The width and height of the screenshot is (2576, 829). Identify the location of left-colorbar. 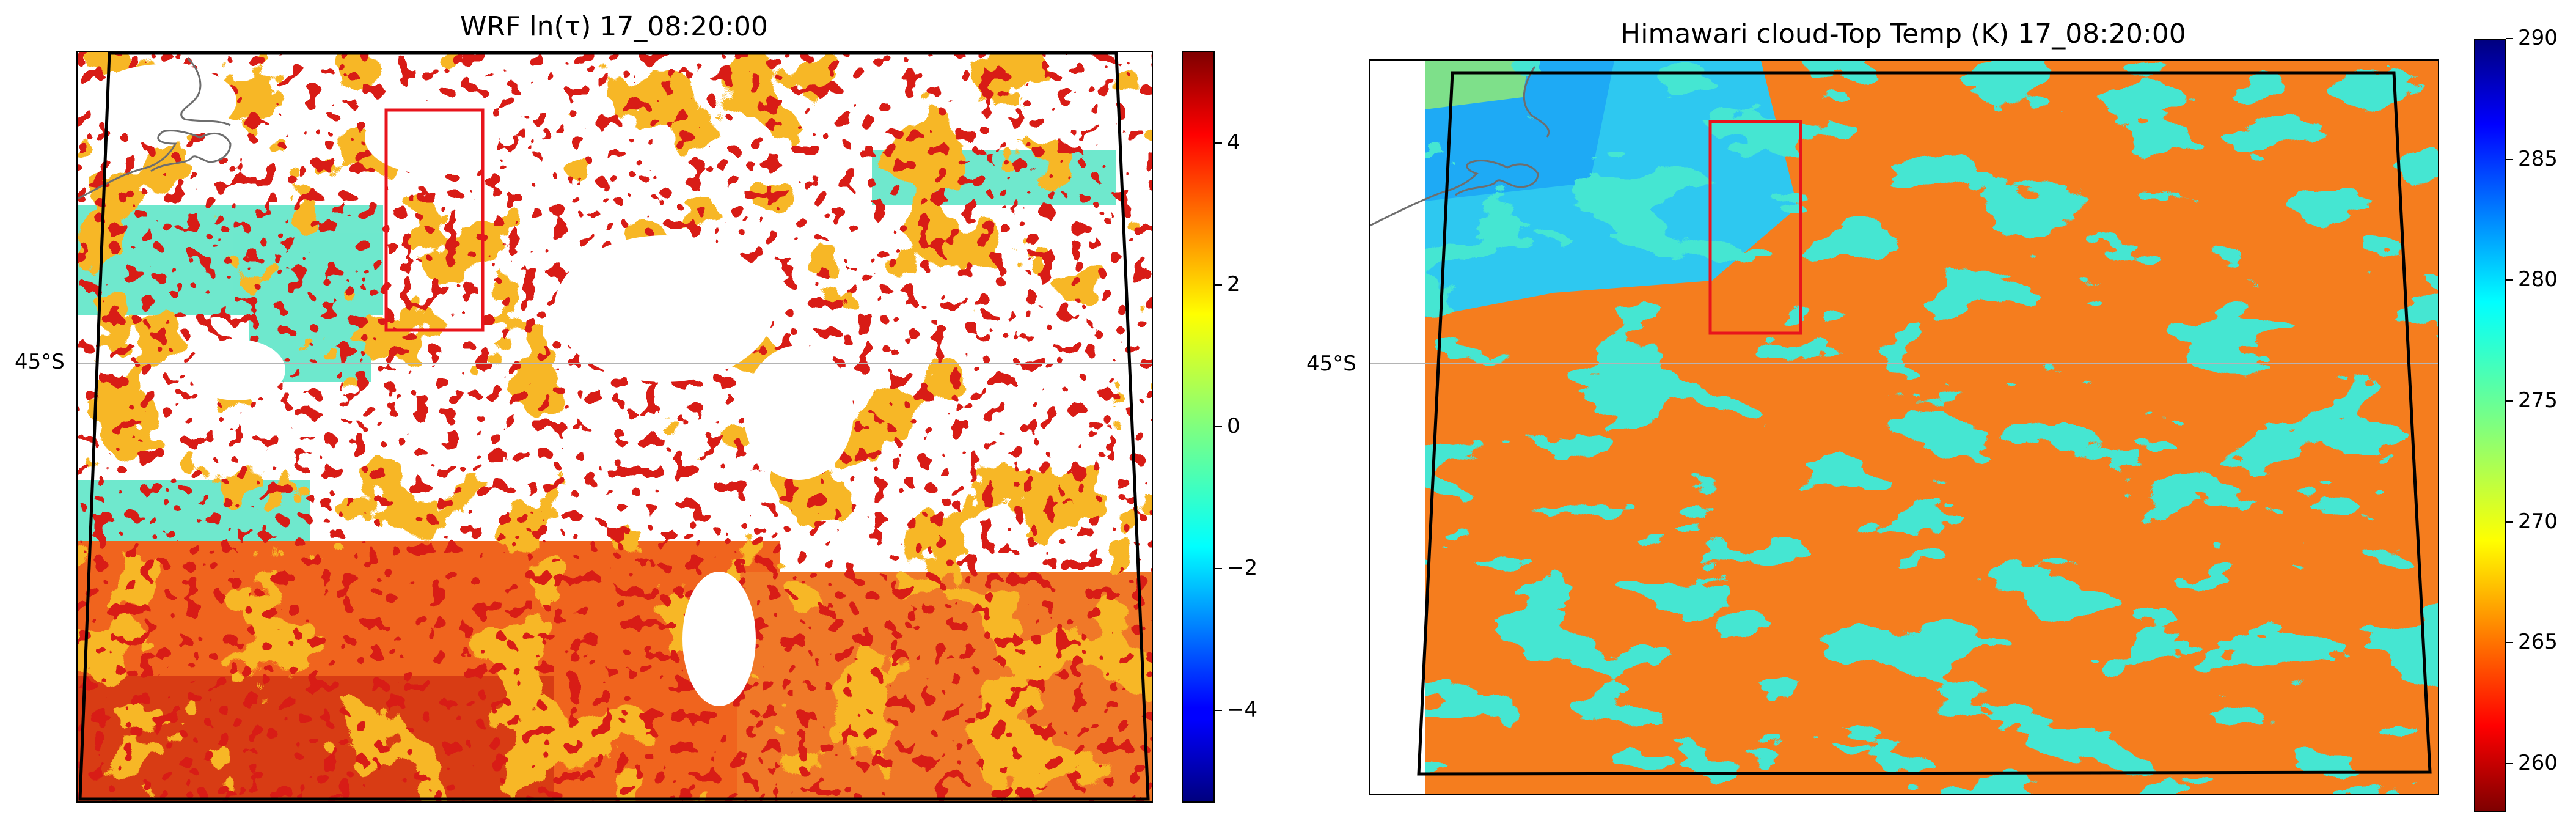
(1198, 427).